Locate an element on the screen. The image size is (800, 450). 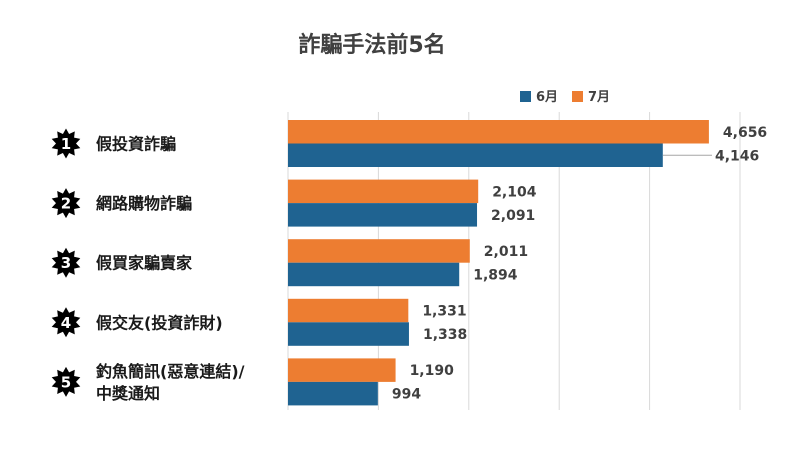
legend-label: 7月 is located at coordinates (599, 97).